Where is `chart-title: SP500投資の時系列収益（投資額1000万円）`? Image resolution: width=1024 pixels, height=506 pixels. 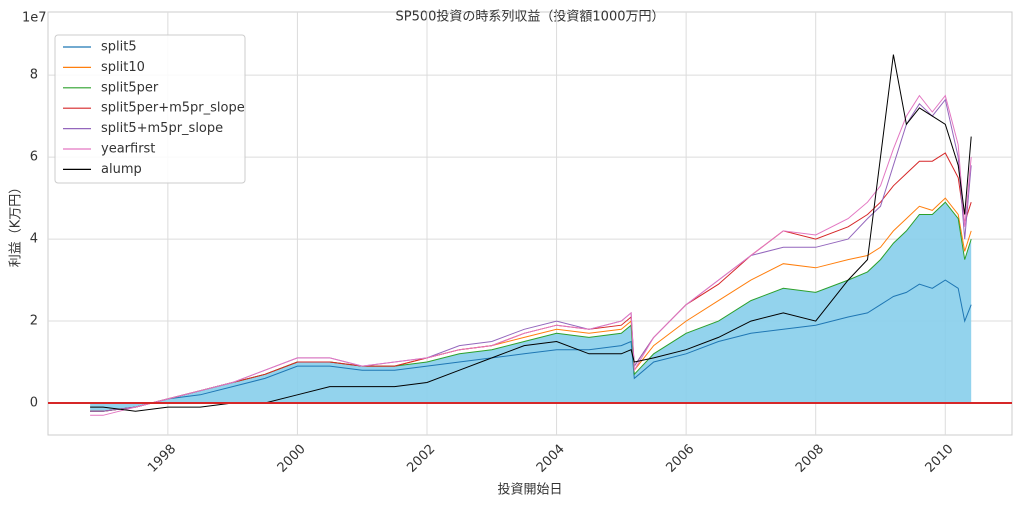
chart-title: SP500投資の時系列収益（投資額1000万円） is located at coordinates (530, 17).